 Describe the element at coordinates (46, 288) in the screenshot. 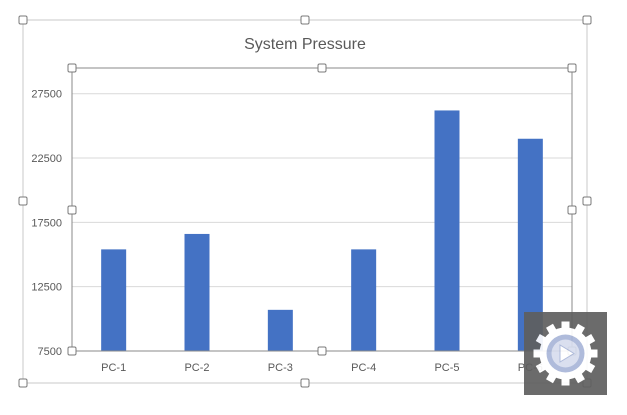

I see `y-tick-label: 12500` at that location.